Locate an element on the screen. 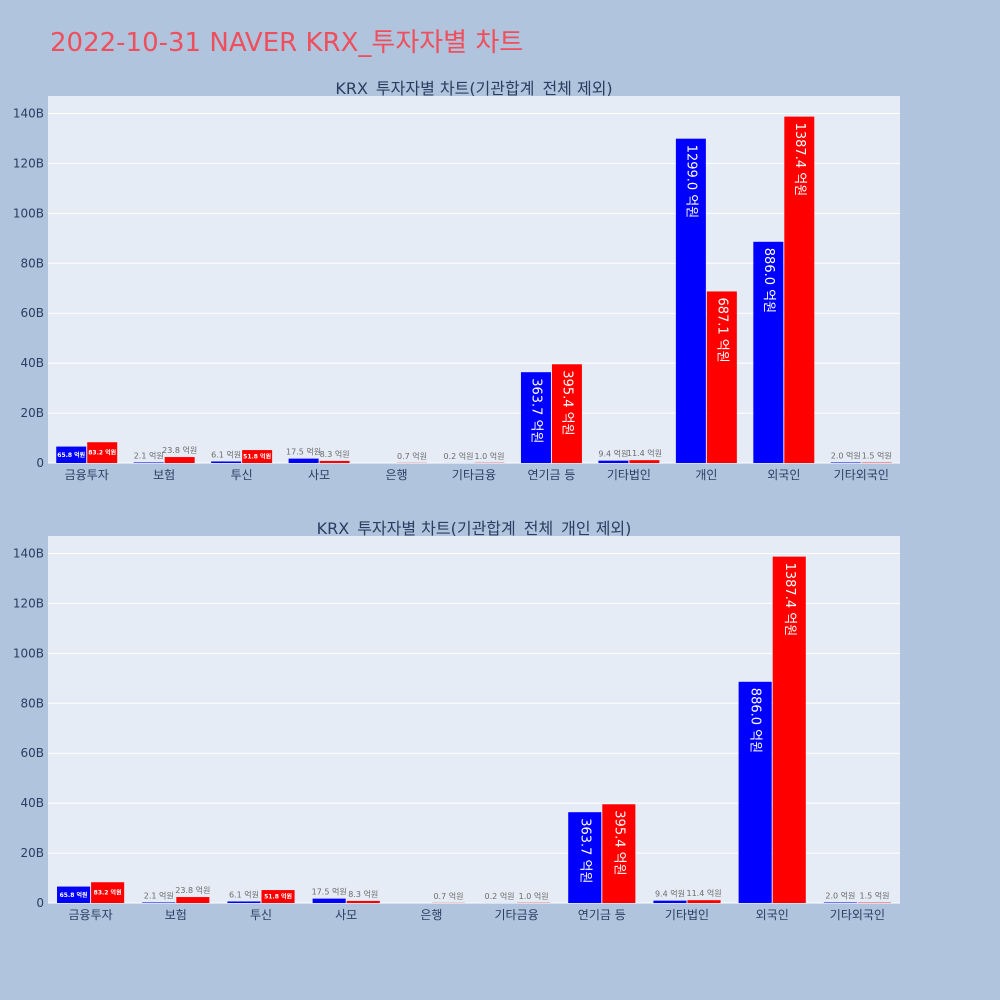 The image size is (1000, 1000). page-title: 2022-10-31 NAVER KRX_투자자별 차트 is located at coordinates (287, 43).